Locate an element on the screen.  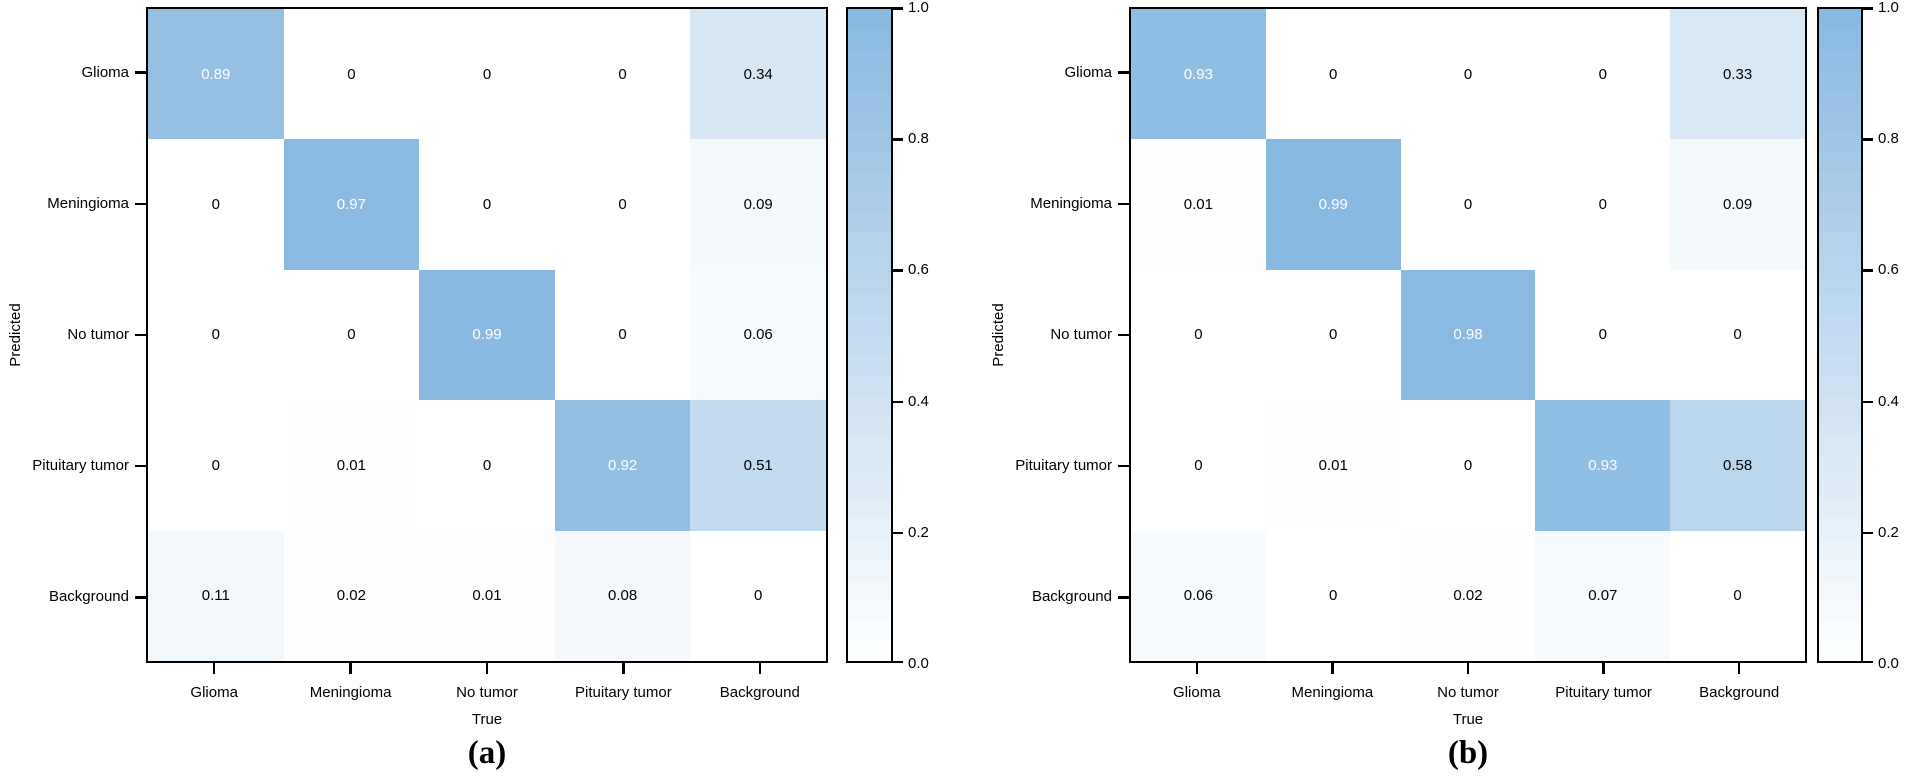
x-tick-label: Meningioma is located at coordinates (350, 692).